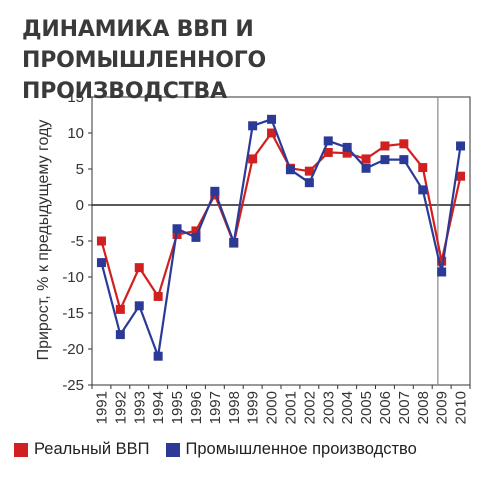 Image resolution: width=490 pixels, height=482 pixels. Describe the element at coordinates (385, 407) in the screenshot. I see `x-tick-label: 2006` at that location.